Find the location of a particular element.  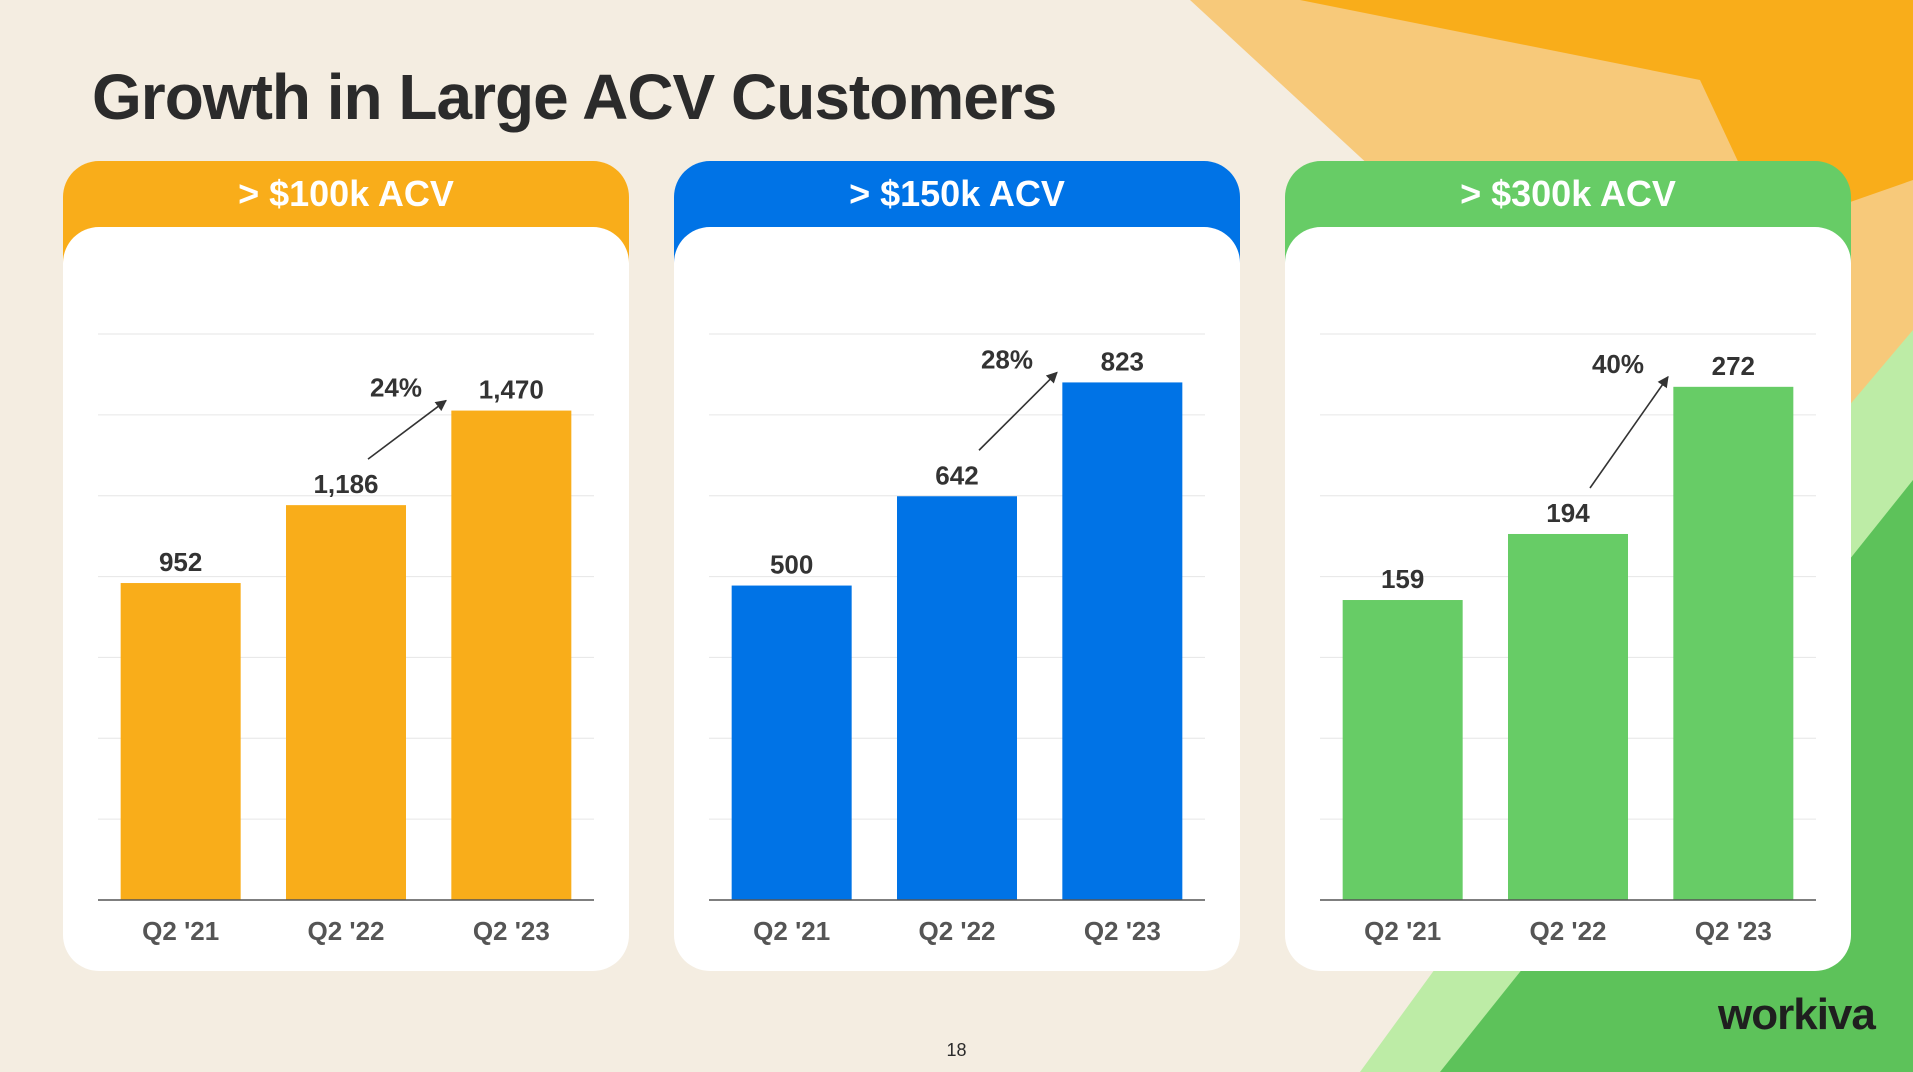

data-label: 159 is located at coordinates (1402, 579).